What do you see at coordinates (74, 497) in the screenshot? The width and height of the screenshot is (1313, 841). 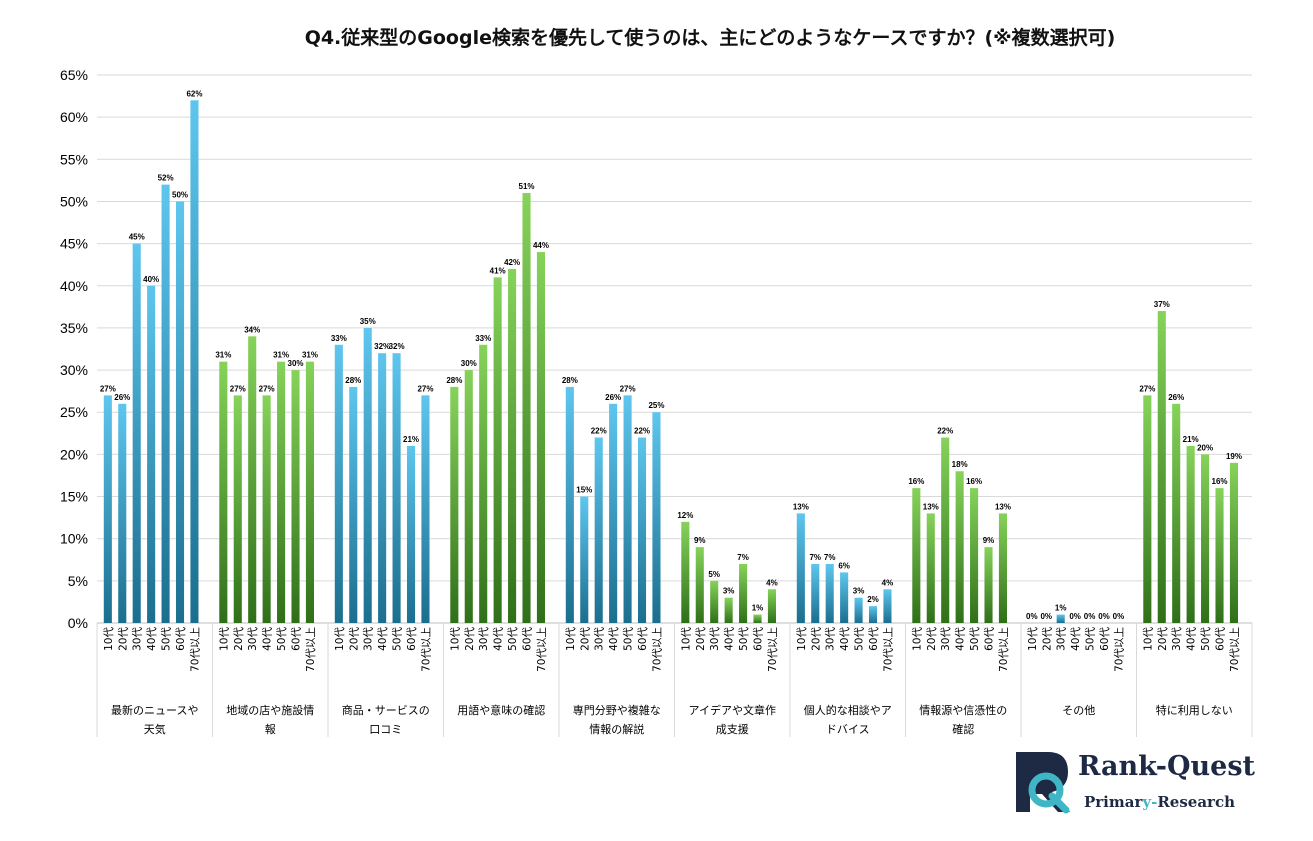 I see `y-tick-label: 15%` at bounding box center [74, 497].